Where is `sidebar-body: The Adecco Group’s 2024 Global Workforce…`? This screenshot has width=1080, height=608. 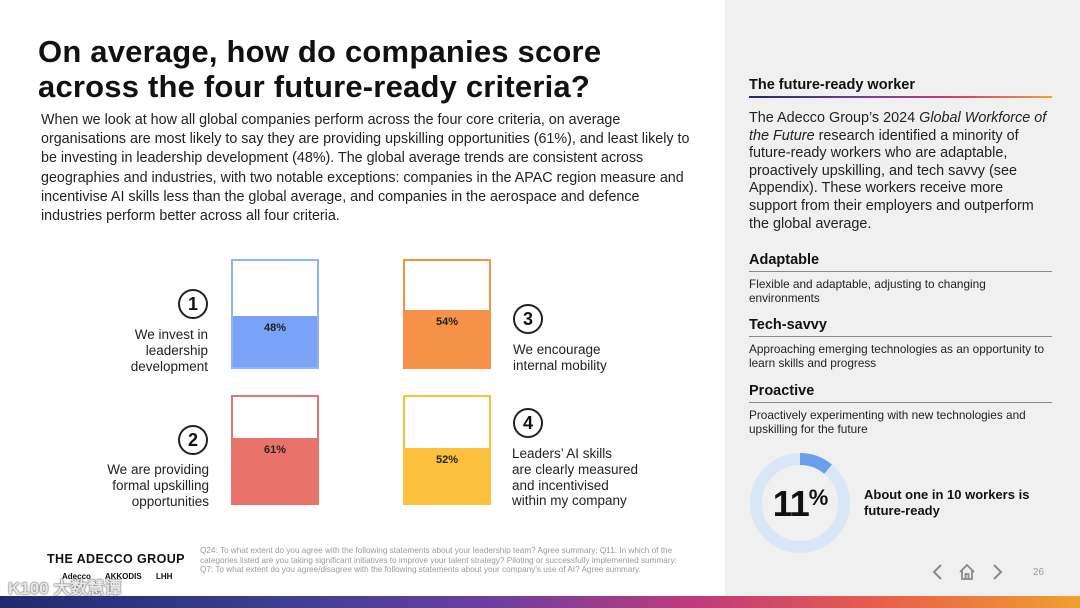
sidebar-body: The Adecco Group’s 2024 Global Workforce… is located at coordinates (900, 171).